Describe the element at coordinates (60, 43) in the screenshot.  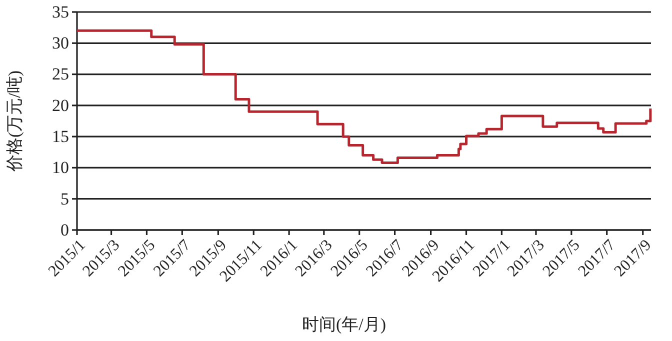
I see `y-tick-label: 30` at that location.